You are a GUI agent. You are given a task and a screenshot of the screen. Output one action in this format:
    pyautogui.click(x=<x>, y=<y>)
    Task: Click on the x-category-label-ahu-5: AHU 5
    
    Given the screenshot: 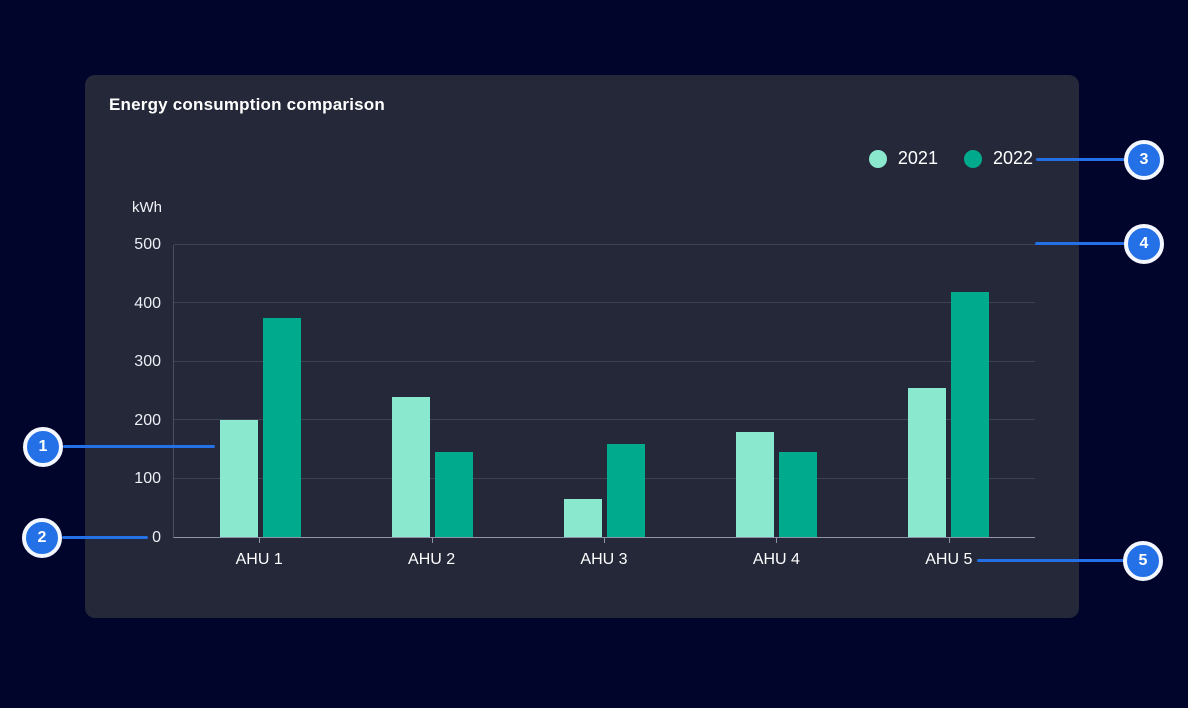 What is the action you would take?
    pyautogui.click(x=949, y=559)
    